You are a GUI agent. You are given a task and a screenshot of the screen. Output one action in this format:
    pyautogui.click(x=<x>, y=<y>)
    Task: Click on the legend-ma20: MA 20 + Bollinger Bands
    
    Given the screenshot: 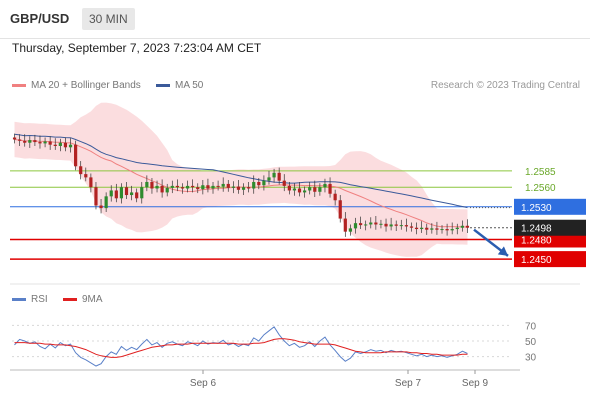 What is the action you would take?
    pyautogui.click(x=76, y=85)
    